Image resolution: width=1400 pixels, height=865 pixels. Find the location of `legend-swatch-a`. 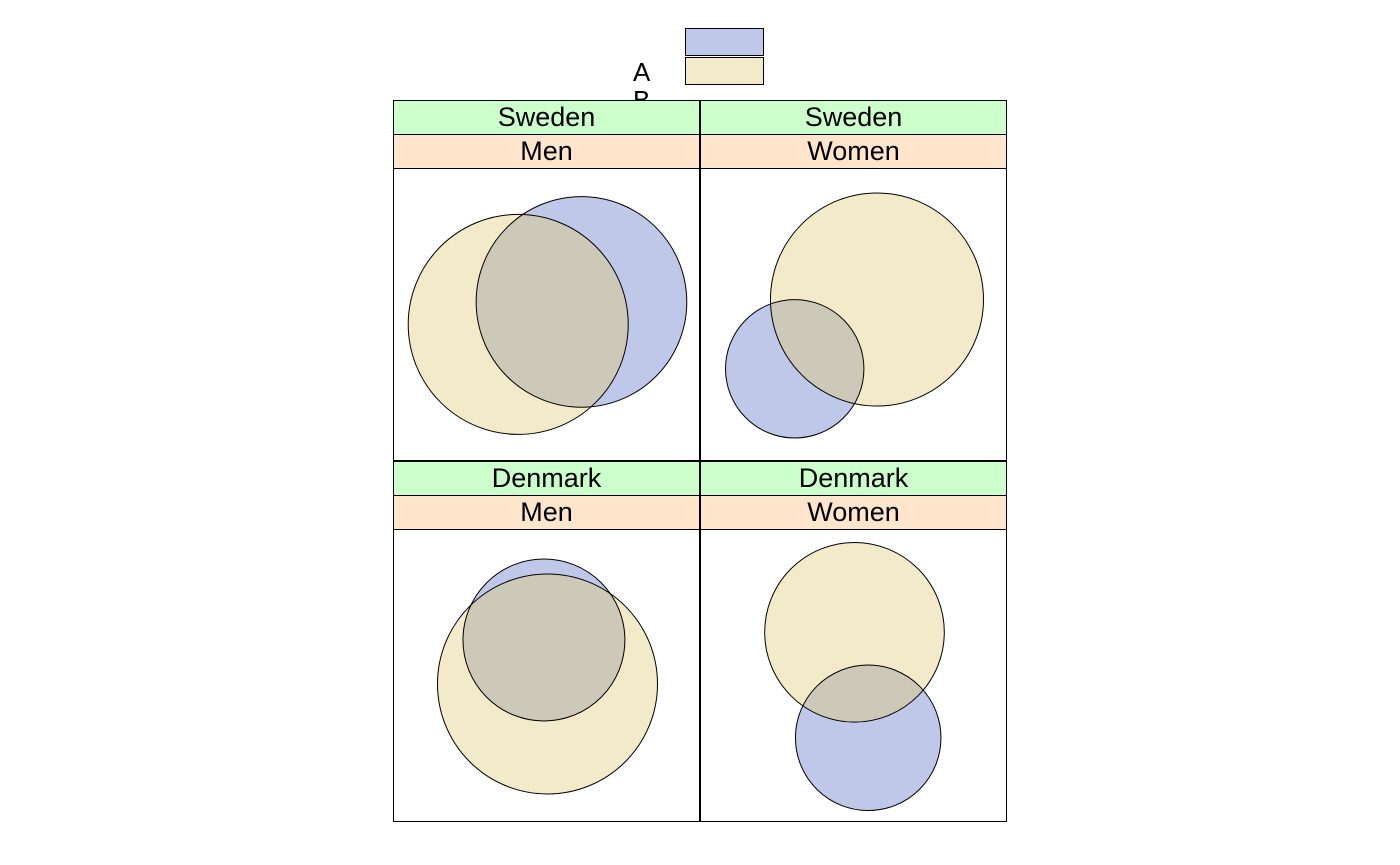

legend-swatch-a is located at coordinates (724, 42).